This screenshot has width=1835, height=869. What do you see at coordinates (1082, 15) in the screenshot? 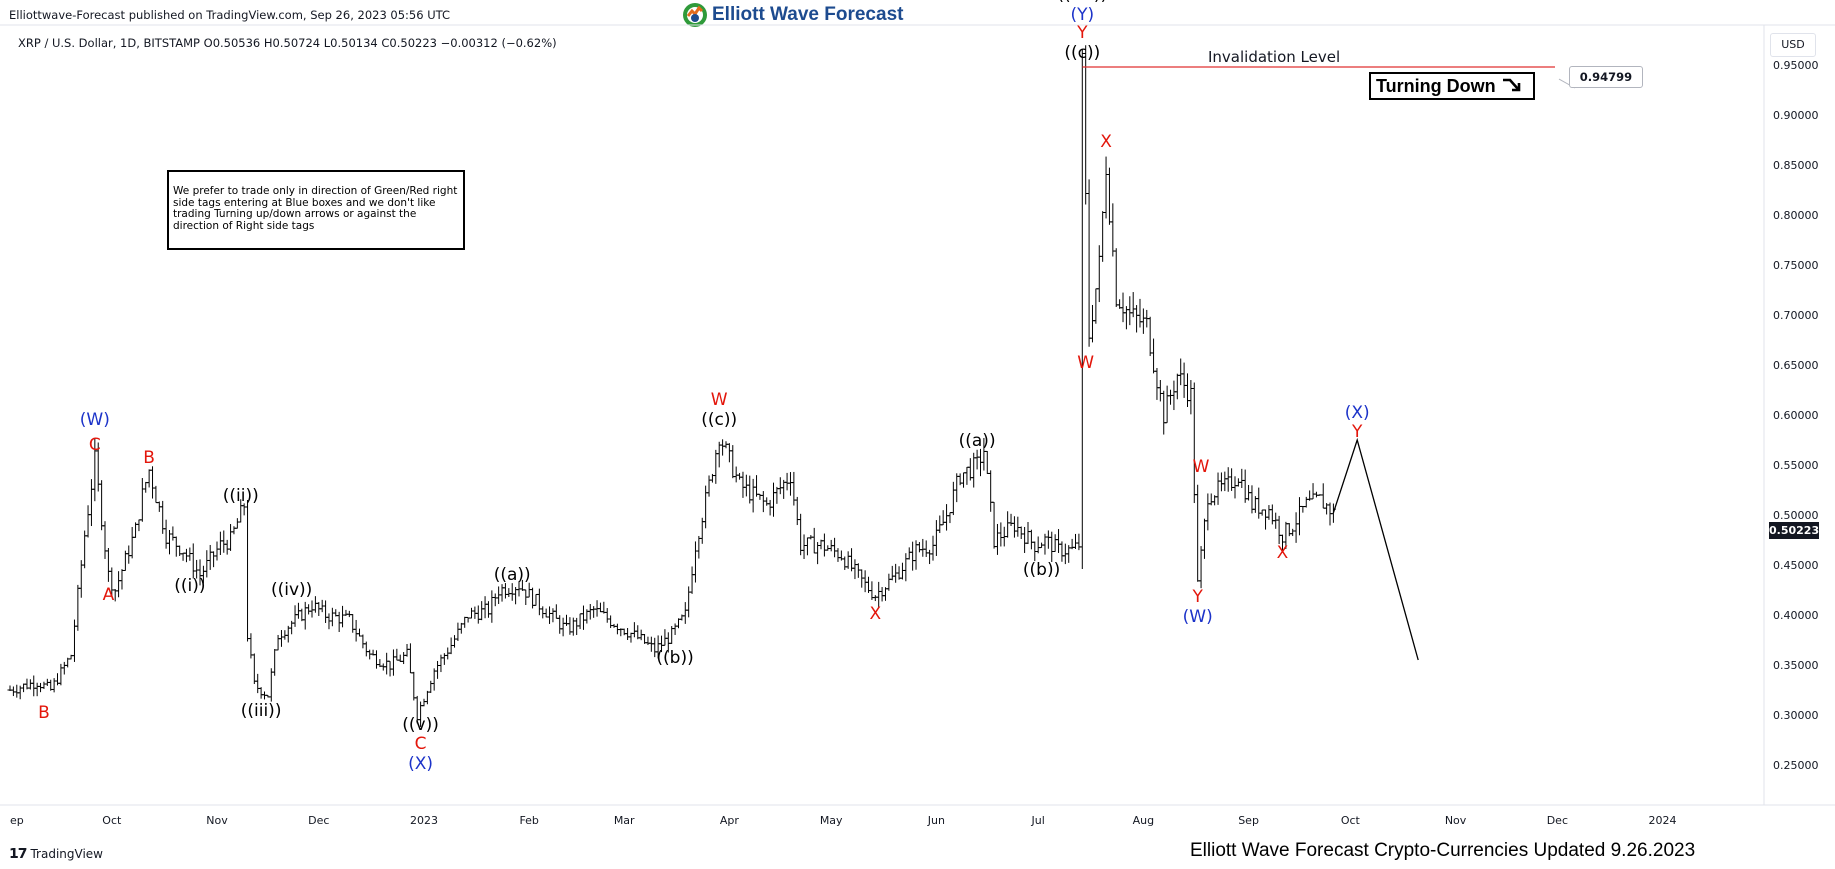
I see `wave-label: (Y)` at bounding box center [1082, 15].